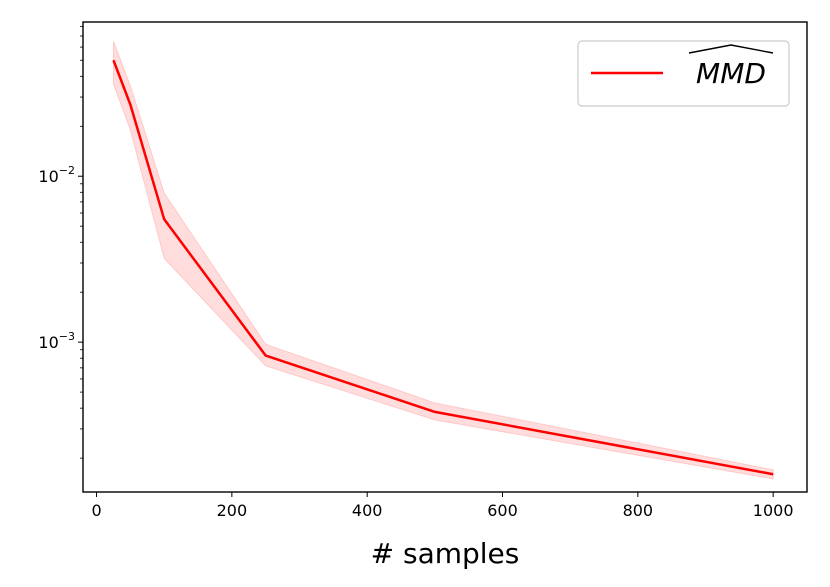 The image size is (830, 587). Describe the element at coordinates (60, 242) in the screenshot. I see `y-axis: 10⁻³ 10⁻²` at that location.